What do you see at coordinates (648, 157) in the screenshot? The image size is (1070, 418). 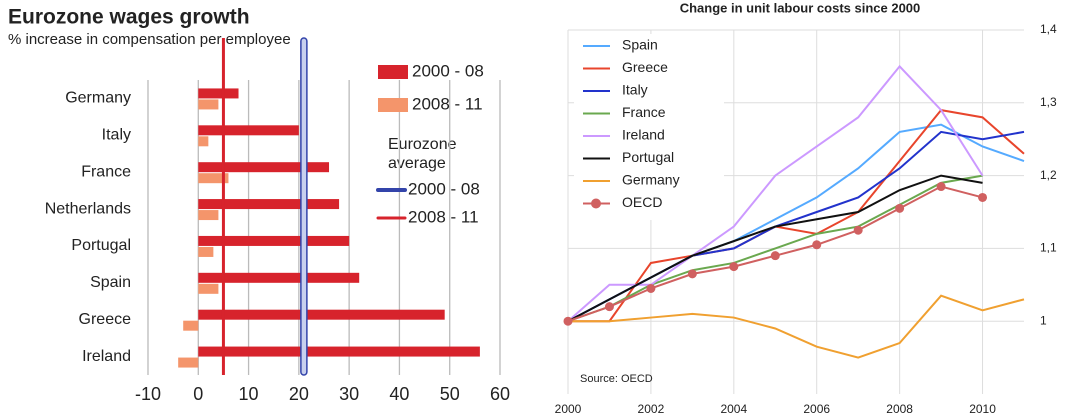 I see `legend-label: Portugal` at bounding box center [648, 157].